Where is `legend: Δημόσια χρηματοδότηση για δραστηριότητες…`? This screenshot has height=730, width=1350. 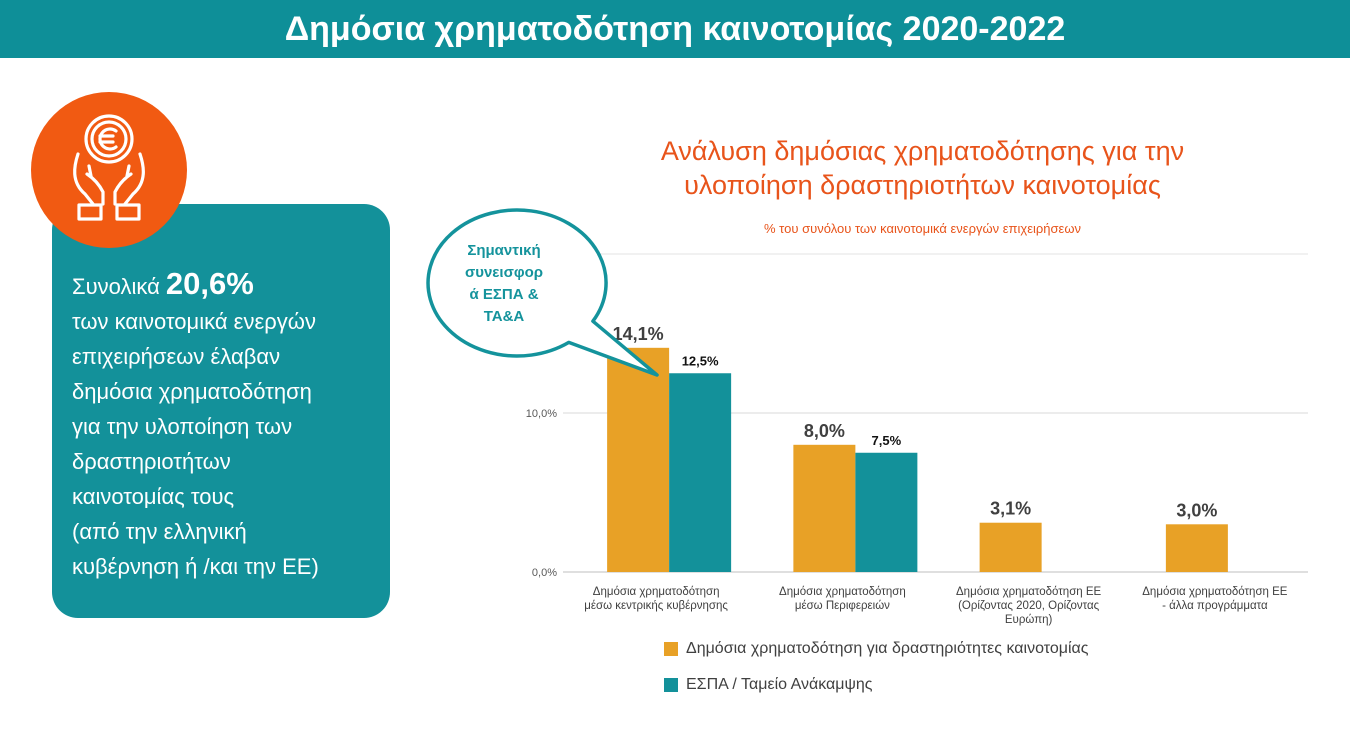 legend: Δημόσια χρηματοδότηση για δραστηριότητες… is located at coordinates (876, 667).